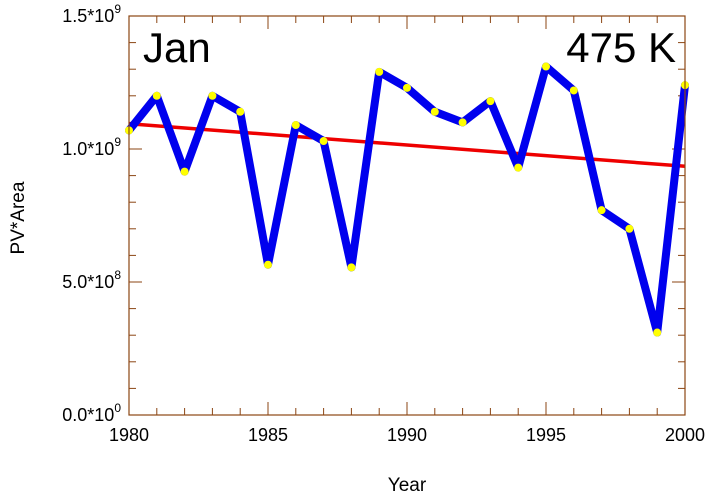 The image size is (711, 501). I want to click on trend-layer, so click(407, 145).